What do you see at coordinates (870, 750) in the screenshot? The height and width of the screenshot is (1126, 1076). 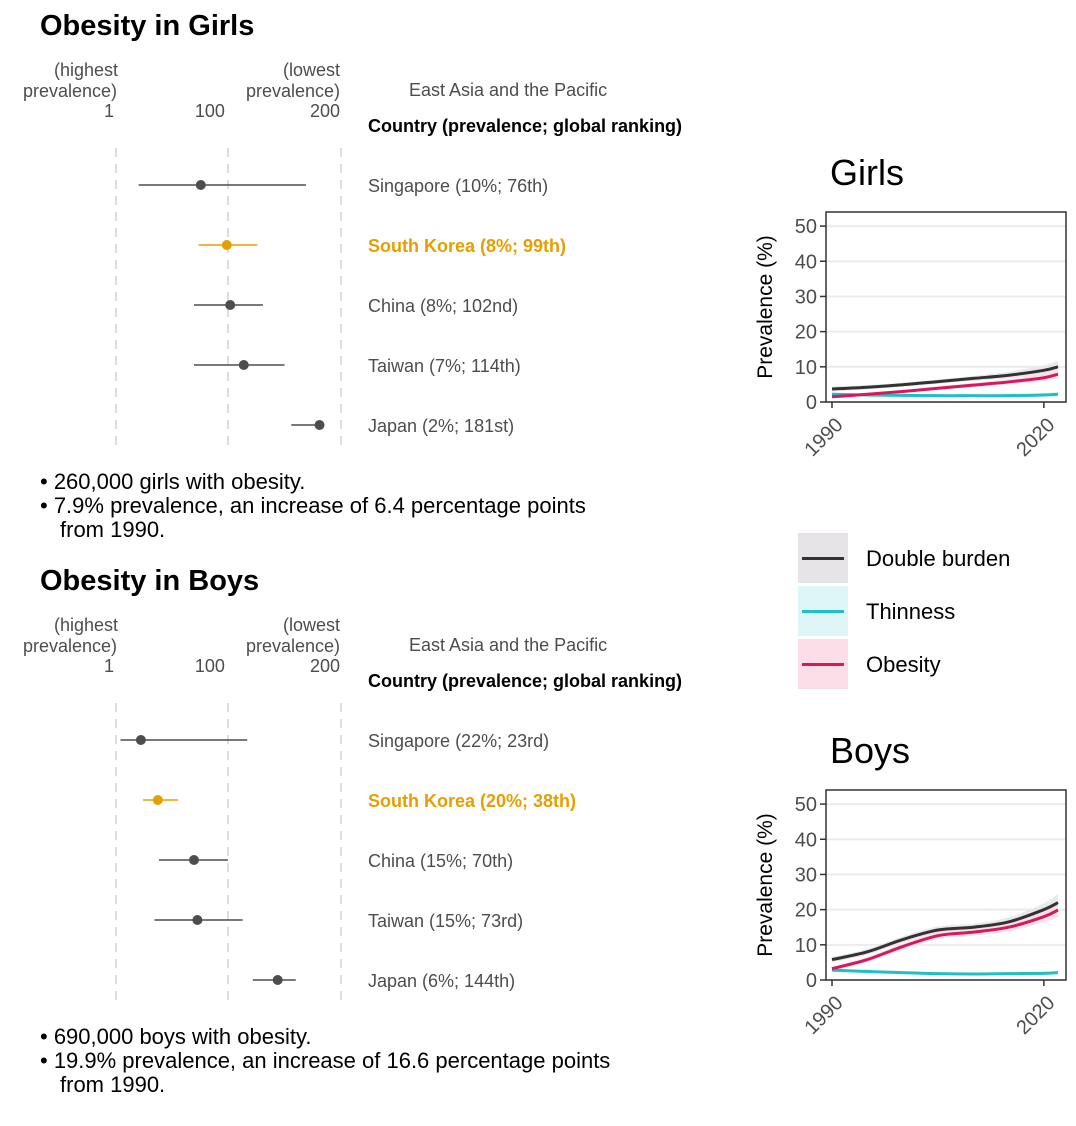 I see `boys-trend-title: Boys` at bounding box center [870, 750].